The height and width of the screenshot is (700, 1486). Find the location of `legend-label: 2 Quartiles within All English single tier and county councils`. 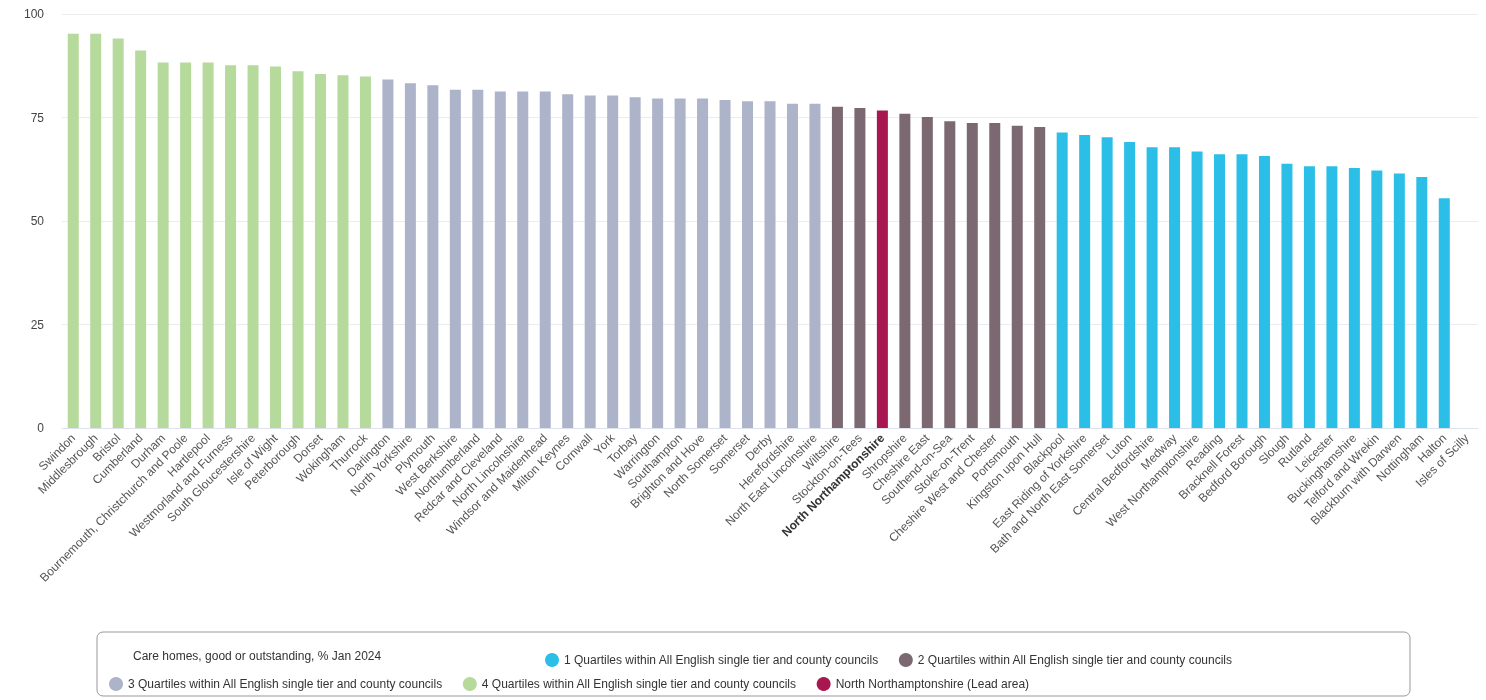

legend-label: 2 Quartiles within All English single tier and county councils is located at coordinates (1074, 660).